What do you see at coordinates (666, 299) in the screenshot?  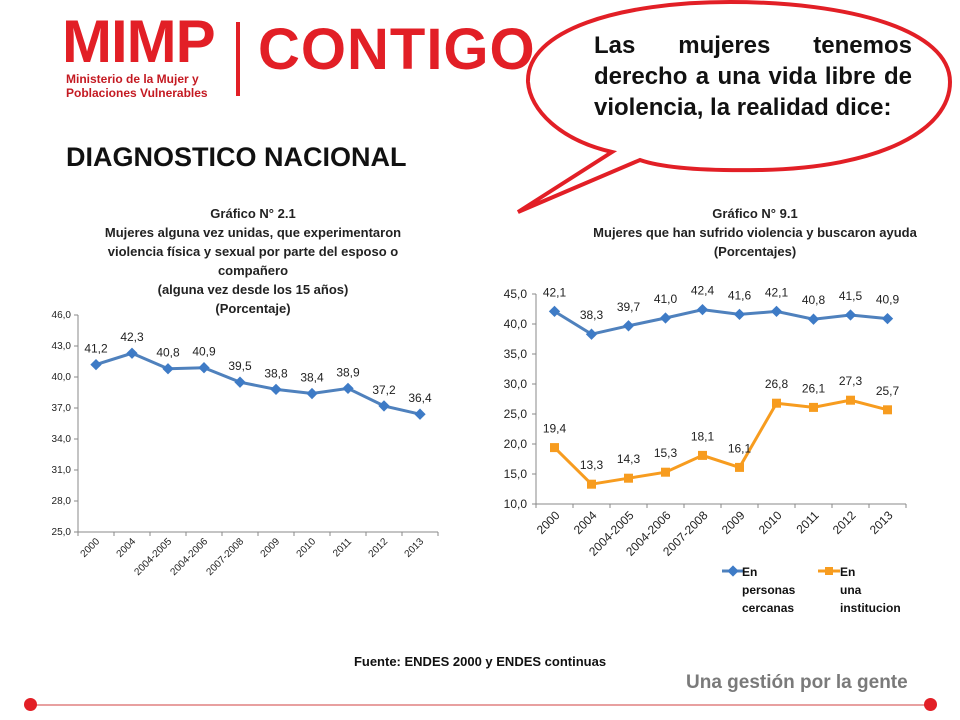 I see `chart2-series-1-data-label: 41,0` at bounding box center [666, 299].